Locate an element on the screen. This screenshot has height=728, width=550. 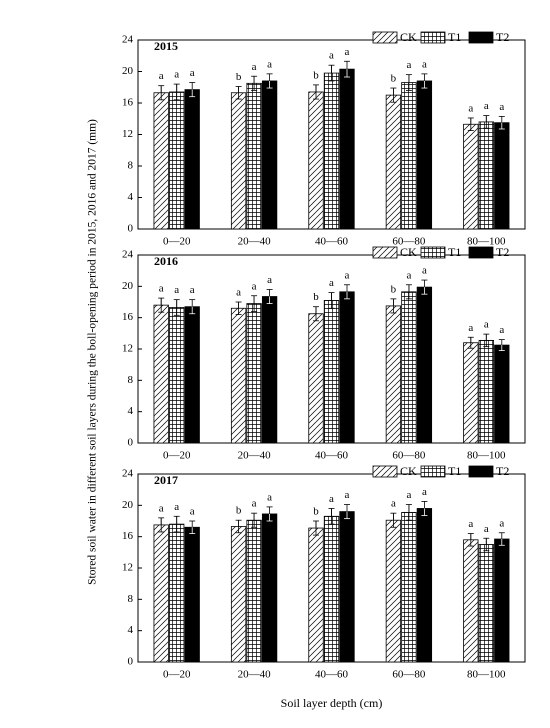
legend-label: CK is located at coordinates (408, 471).